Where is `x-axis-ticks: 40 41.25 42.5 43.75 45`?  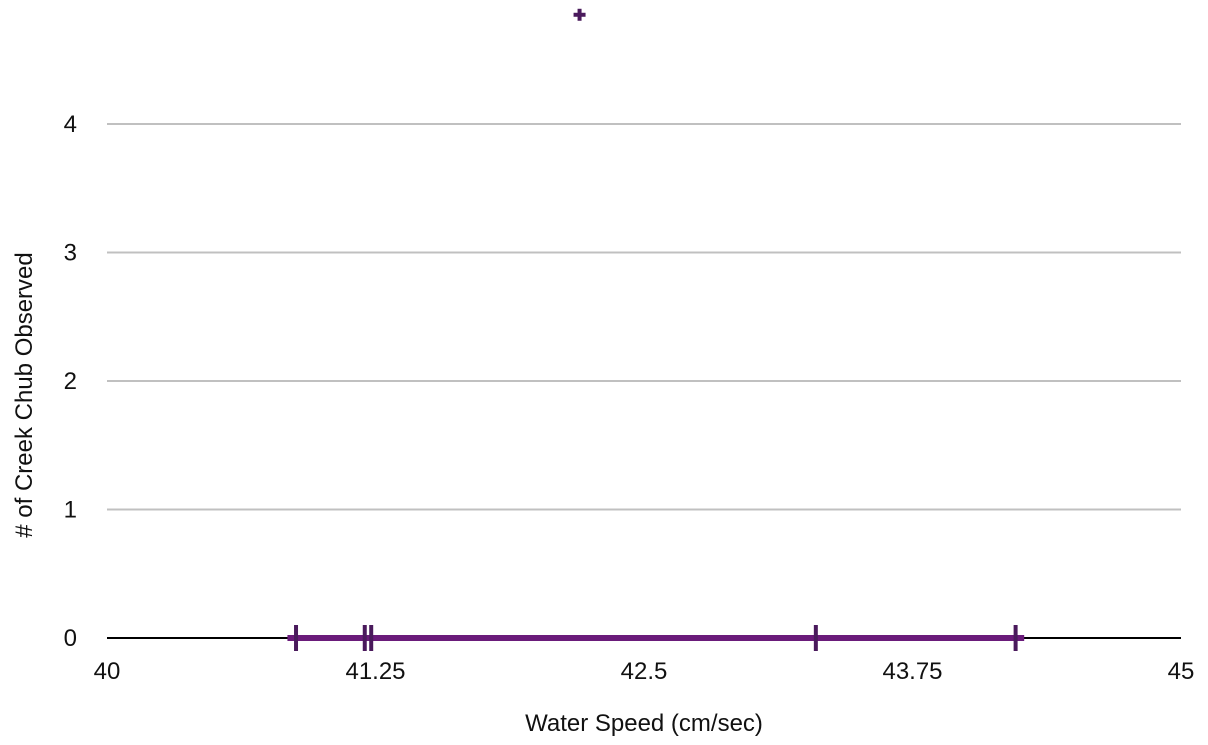
x-axis-ticks: 40 41.25 42.5 43.75 45 is located at coordinates (644, 671).